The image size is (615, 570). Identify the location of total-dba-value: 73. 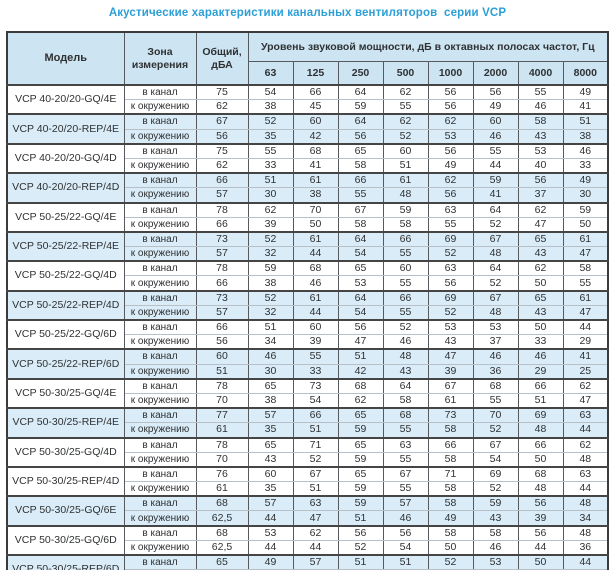
(222, 239).